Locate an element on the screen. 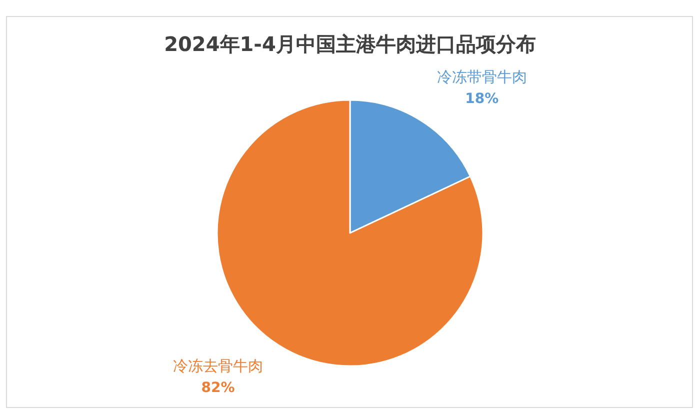 Image resolution: width=699 pixels, height=413 pixels. slice-label: 冷冻去骨牛肉 is located at coordinates (218, 366).